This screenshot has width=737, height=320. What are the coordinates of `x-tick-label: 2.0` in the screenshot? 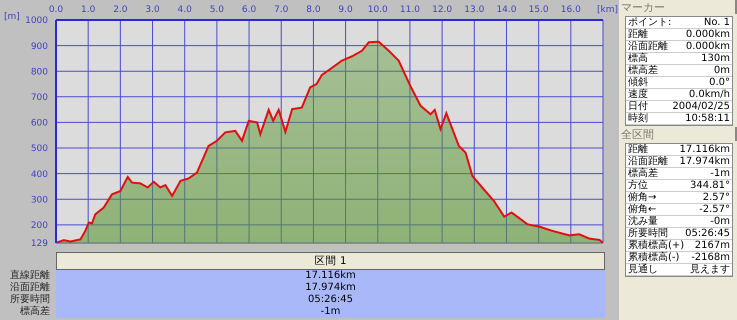 It's located at (120, 10).